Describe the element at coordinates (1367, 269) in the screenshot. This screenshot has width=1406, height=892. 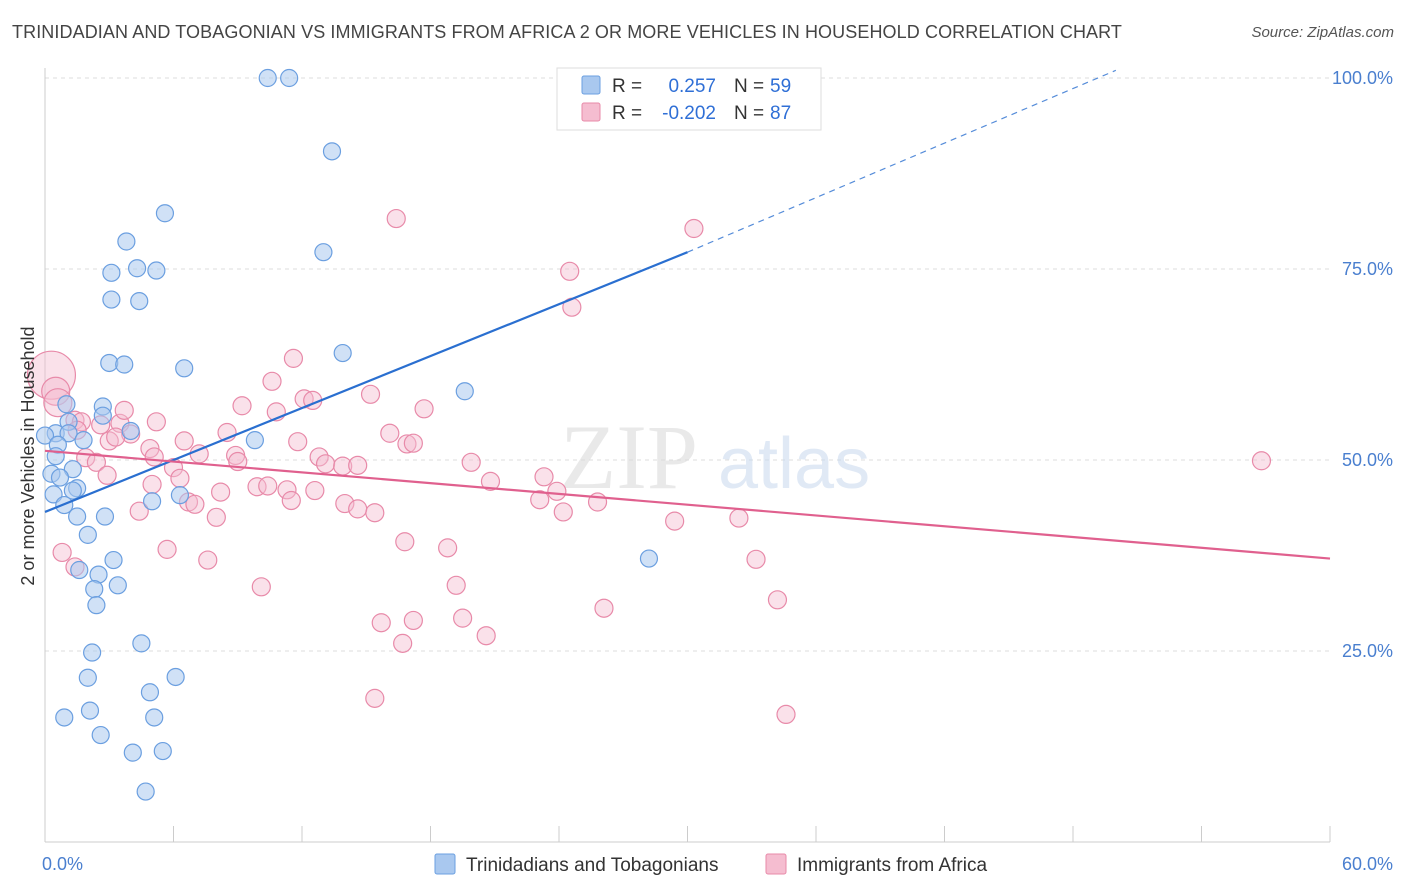
I see `y-tick-label: 75.0%` at that location.